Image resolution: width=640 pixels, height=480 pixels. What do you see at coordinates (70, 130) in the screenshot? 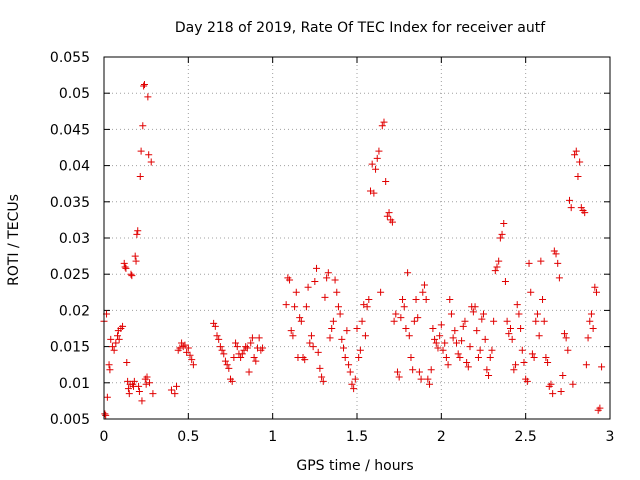
I see `y-tick-label: 0.045` at bounding box center [70, 130].